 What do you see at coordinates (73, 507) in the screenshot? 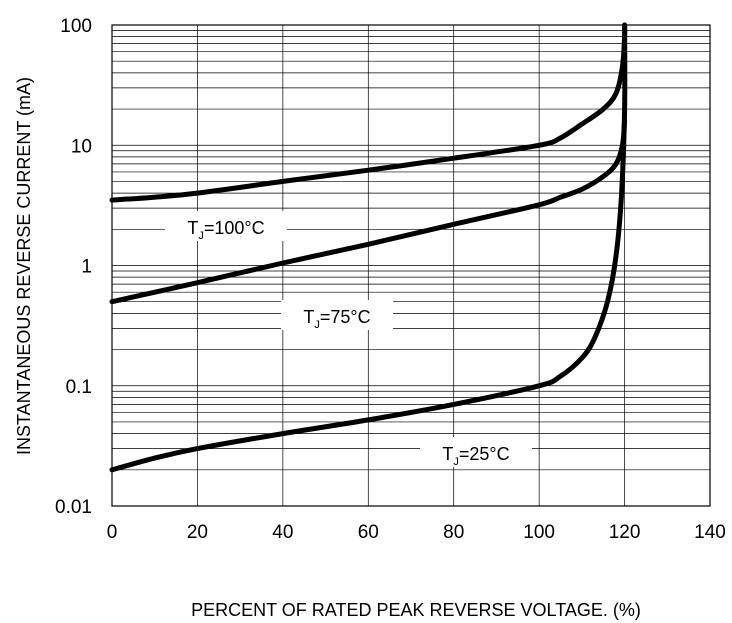
I see `y-tick-label: 0.01` at bounding box center [73, 507].